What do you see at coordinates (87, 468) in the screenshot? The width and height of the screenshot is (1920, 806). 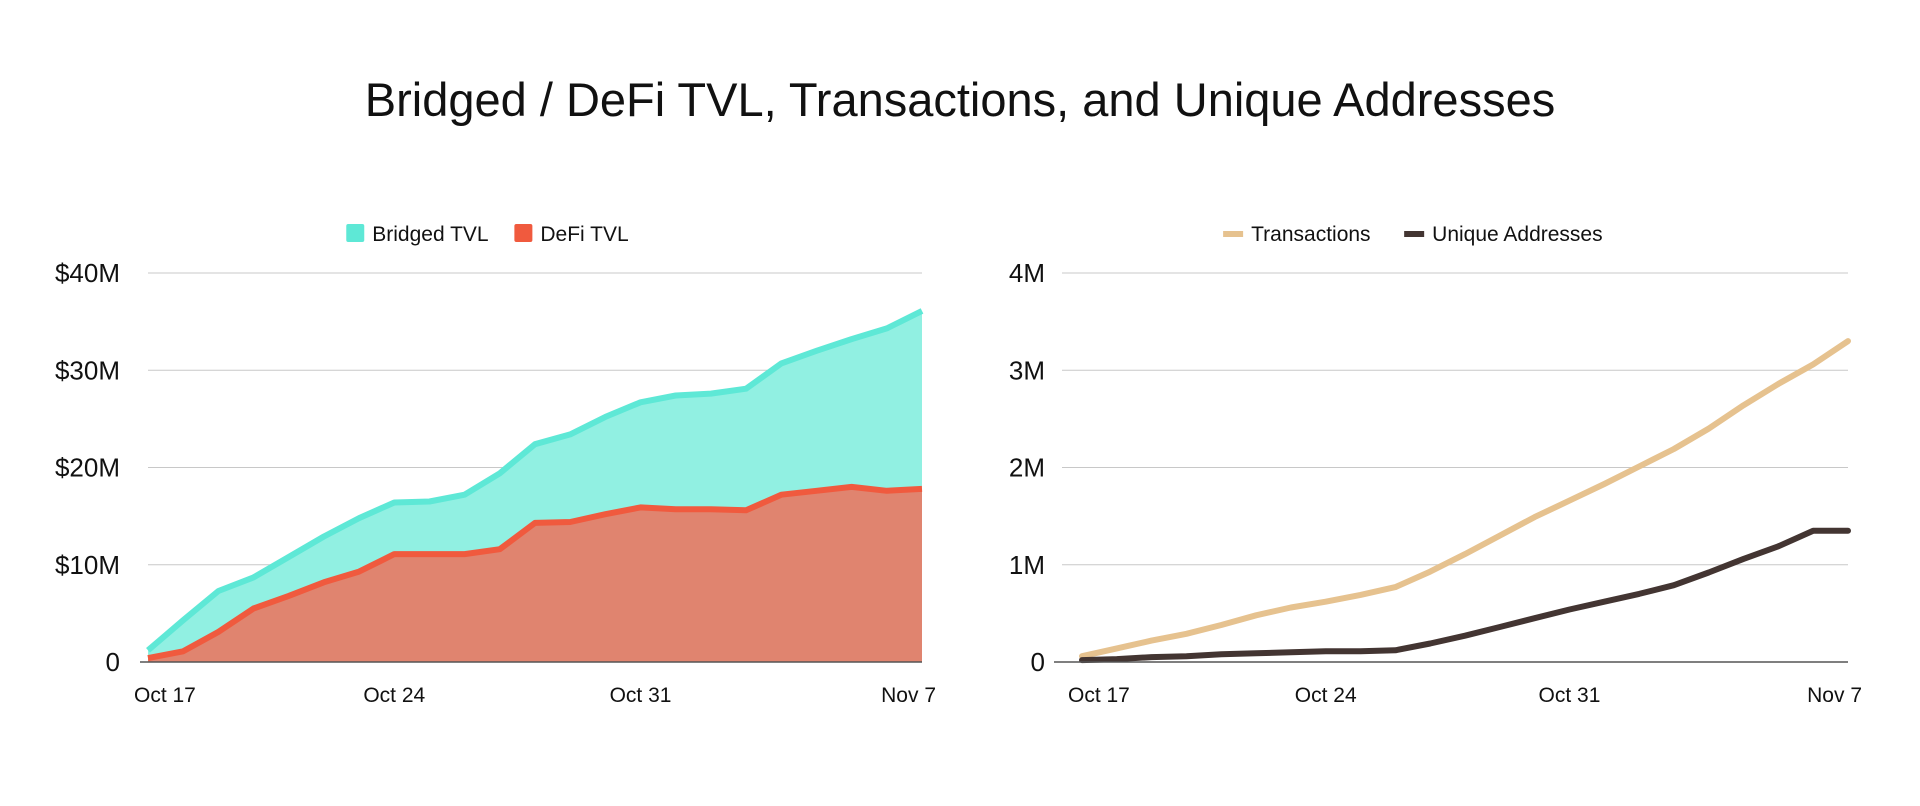 I see `y-tick-label: $20M` at bounding box center [87, 468].